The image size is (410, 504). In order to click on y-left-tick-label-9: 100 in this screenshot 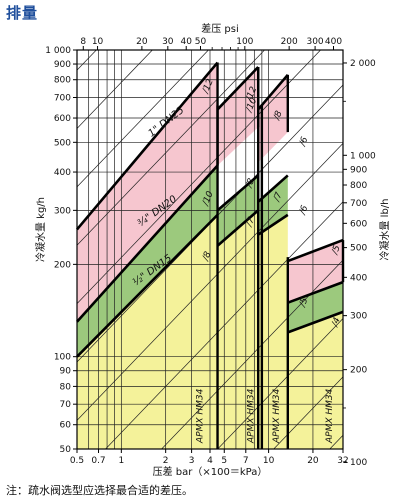, I will do `click(62, 358)`.